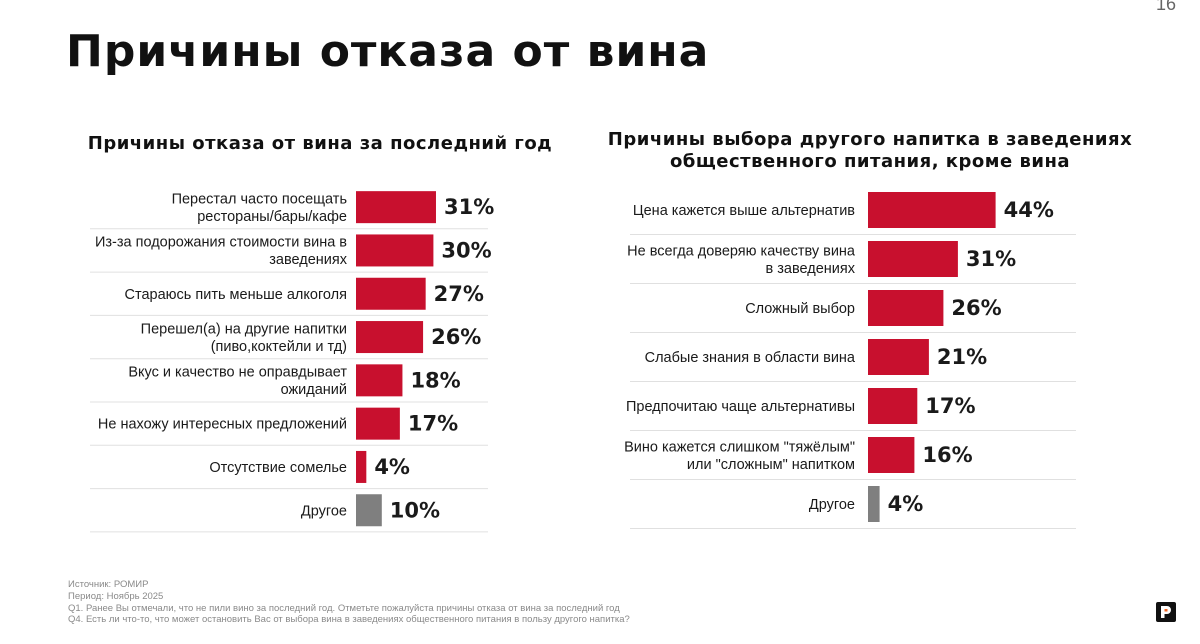  I want to click on category-label-1: Цена кажется выше альтернатив, so click(744, 211).